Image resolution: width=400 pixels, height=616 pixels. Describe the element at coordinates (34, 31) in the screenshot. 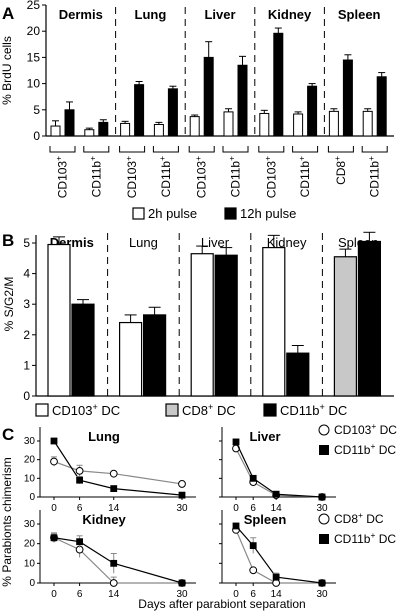

I see `panel-a-ytick-label: 20` at that location.